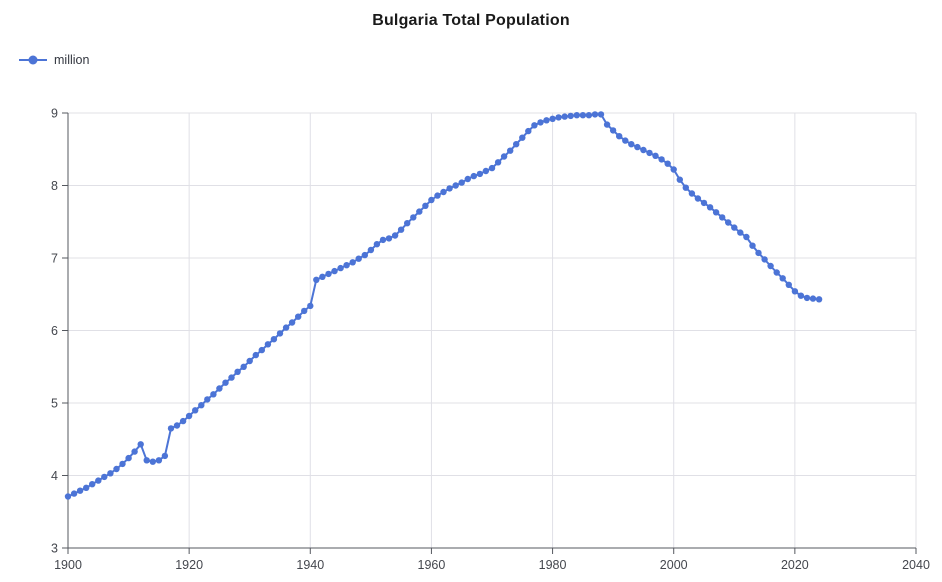 This screenshot has height=582, width=942. I want to click on svg-text: 3, so click(54, 549).